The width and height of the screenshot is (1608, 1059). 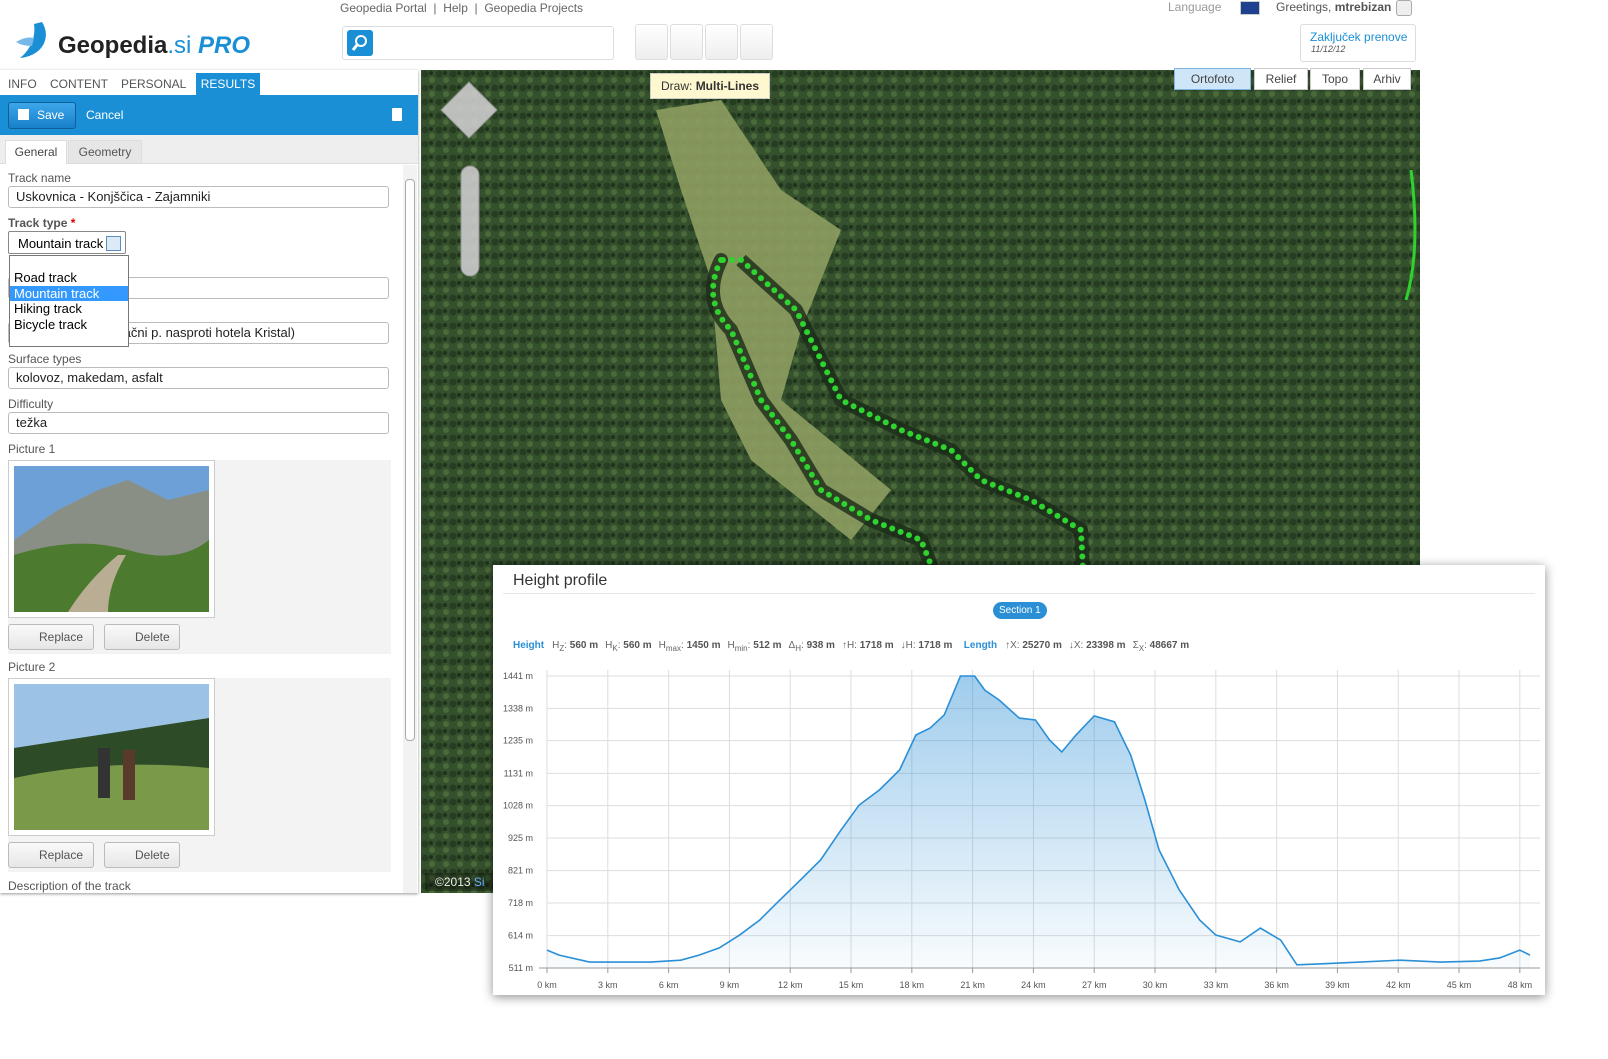 What do you see at coordinates (756, 42) in the screenshot?
I see `tools-button` at bounding box center [756, 42].